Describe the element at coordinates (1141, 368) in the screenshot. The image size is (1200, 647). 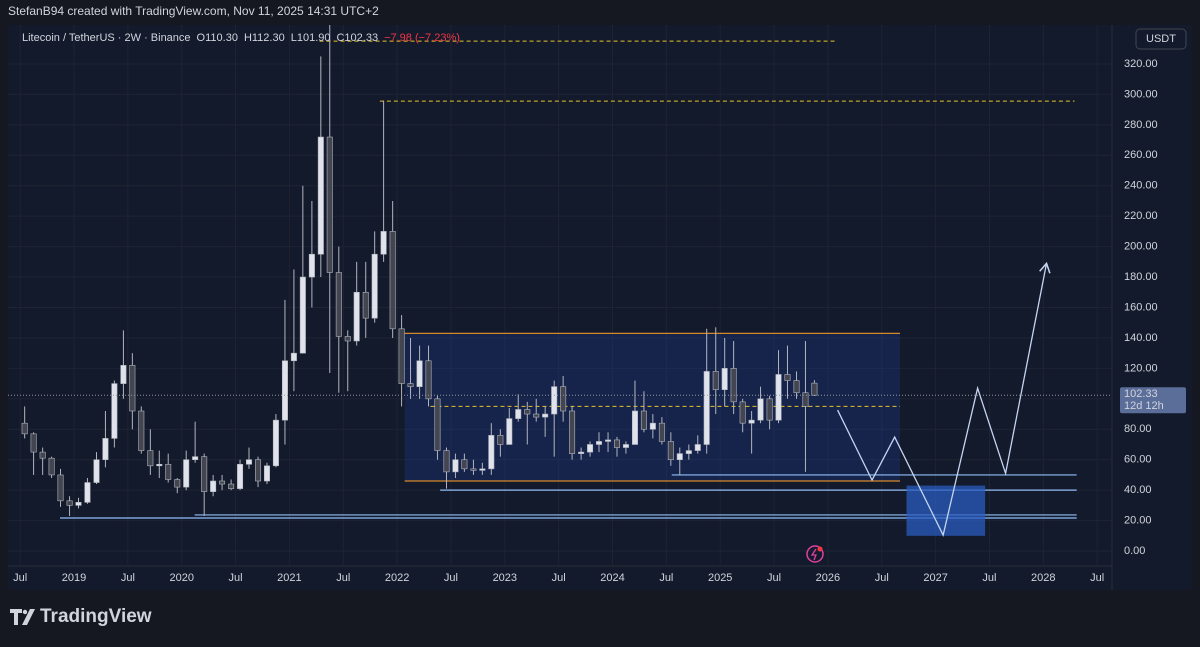
I see `y-tick-label: 120.00` at that location.